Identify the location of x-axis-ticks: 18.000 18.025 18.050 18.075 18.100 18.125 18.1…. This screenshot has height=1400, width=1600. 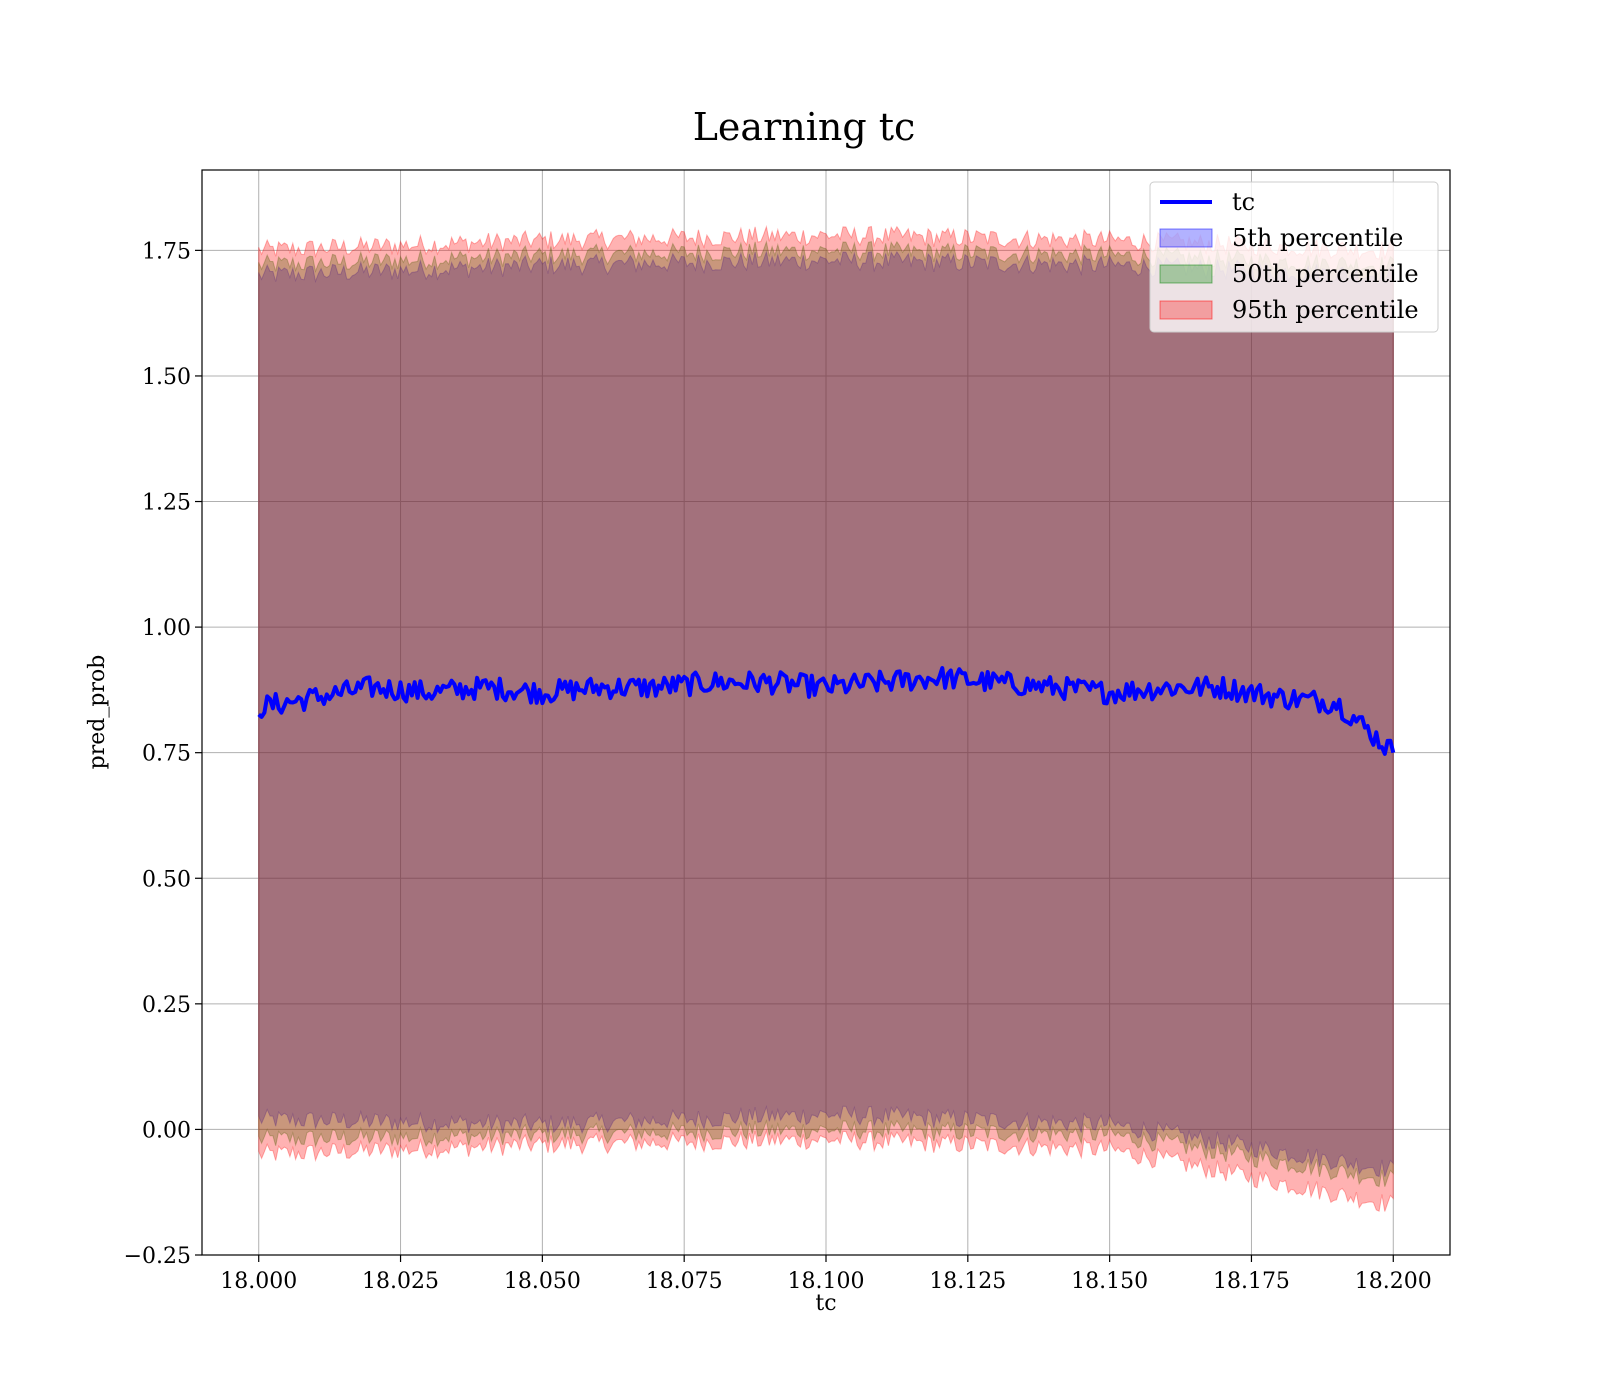
(826, 1274).